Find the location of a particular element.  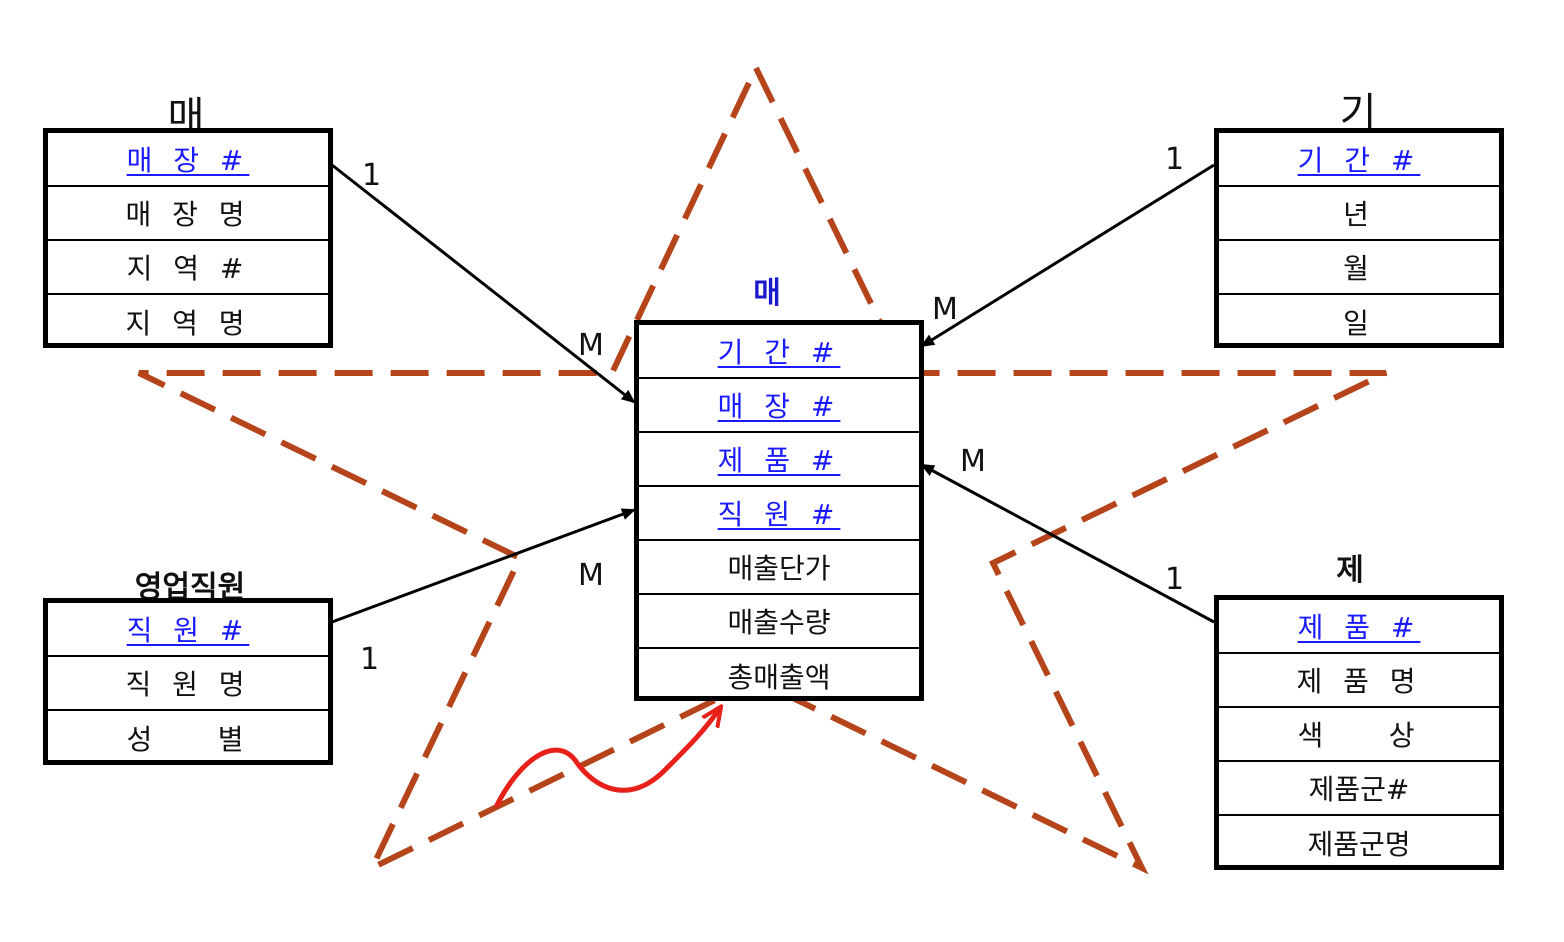

card-period-one: 1 is located at coordinates (1175, 159).